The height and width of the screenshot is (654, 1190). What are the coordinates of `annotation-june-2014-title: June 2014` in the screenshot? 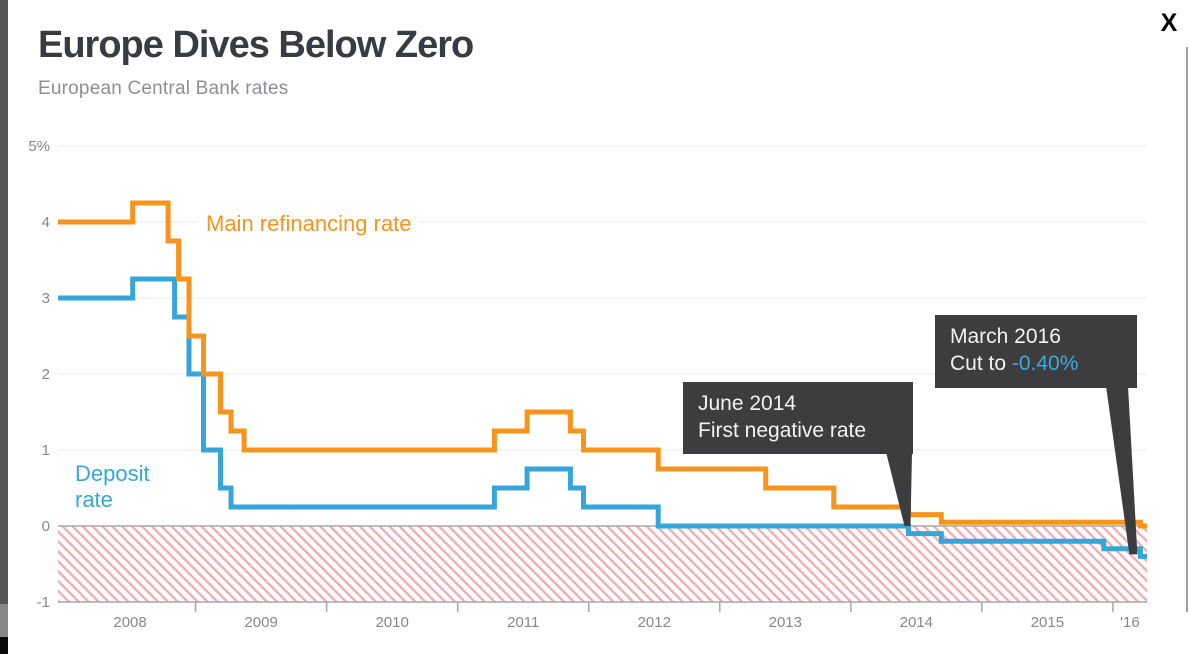 It's located at (747, 403).